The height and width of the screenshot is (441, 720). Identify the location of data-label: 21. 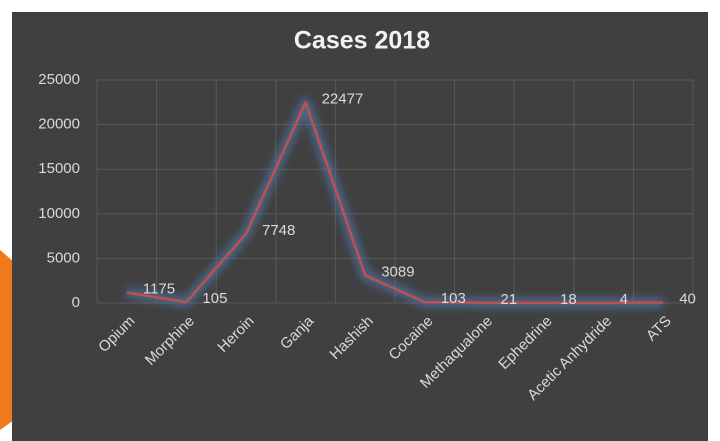
(508, 299).